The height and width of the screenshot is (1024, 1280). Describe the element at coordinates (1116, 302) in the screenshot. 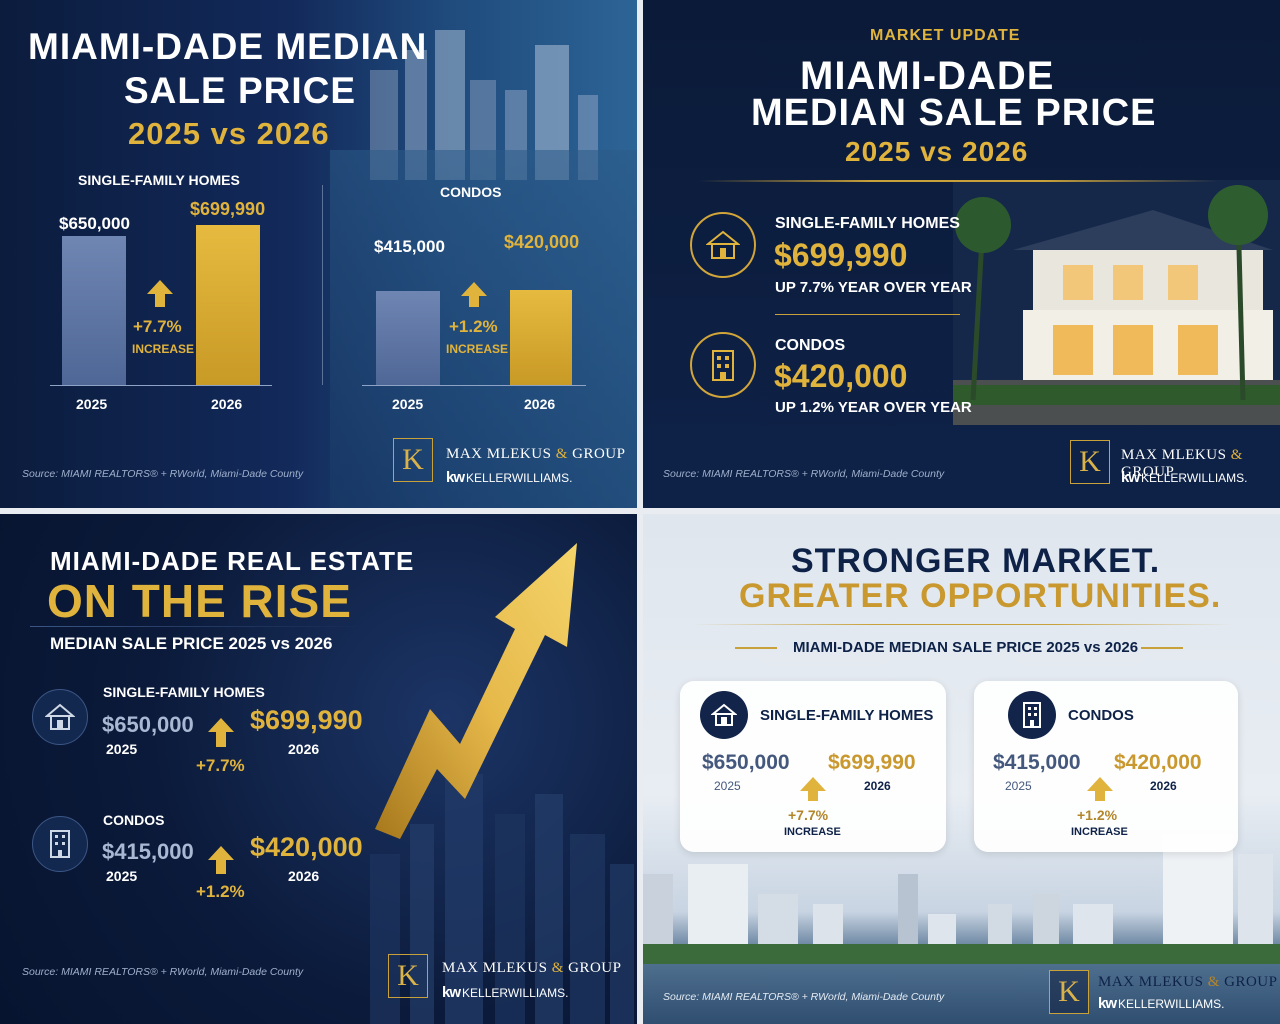

I see `house-illustration` at that location.